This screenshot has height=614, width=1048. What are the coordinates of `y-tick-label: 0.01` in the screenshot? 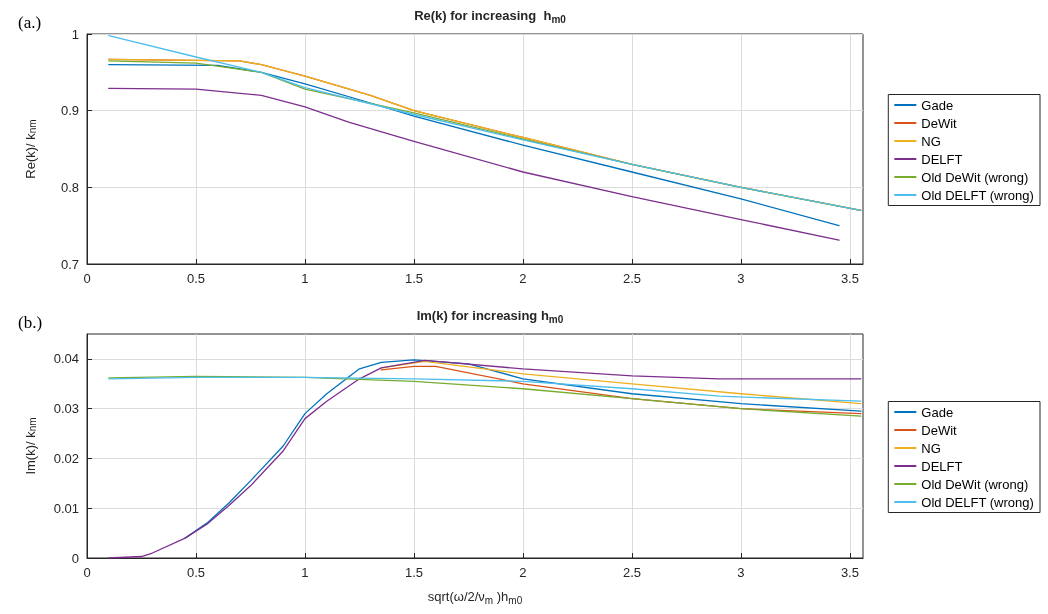 It's located at (66, 508).